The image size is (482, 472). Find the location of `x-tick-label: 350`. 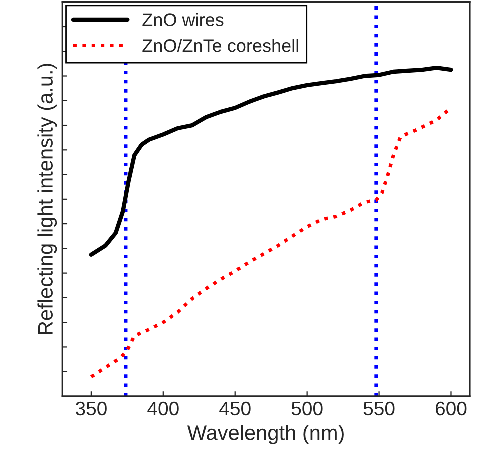

x-tick-label: 350 is located at coordinates (91, 409).